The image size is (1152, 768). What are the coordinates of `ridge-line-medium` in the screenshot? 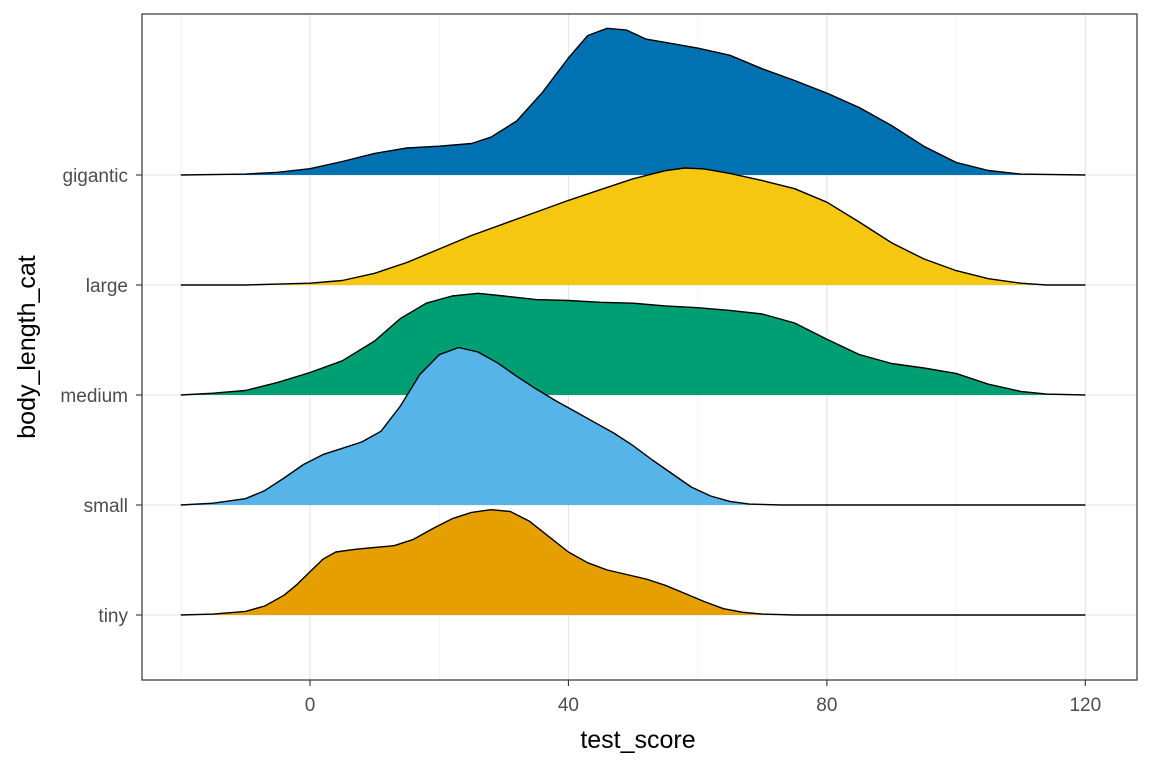 It's located at (633, 344).